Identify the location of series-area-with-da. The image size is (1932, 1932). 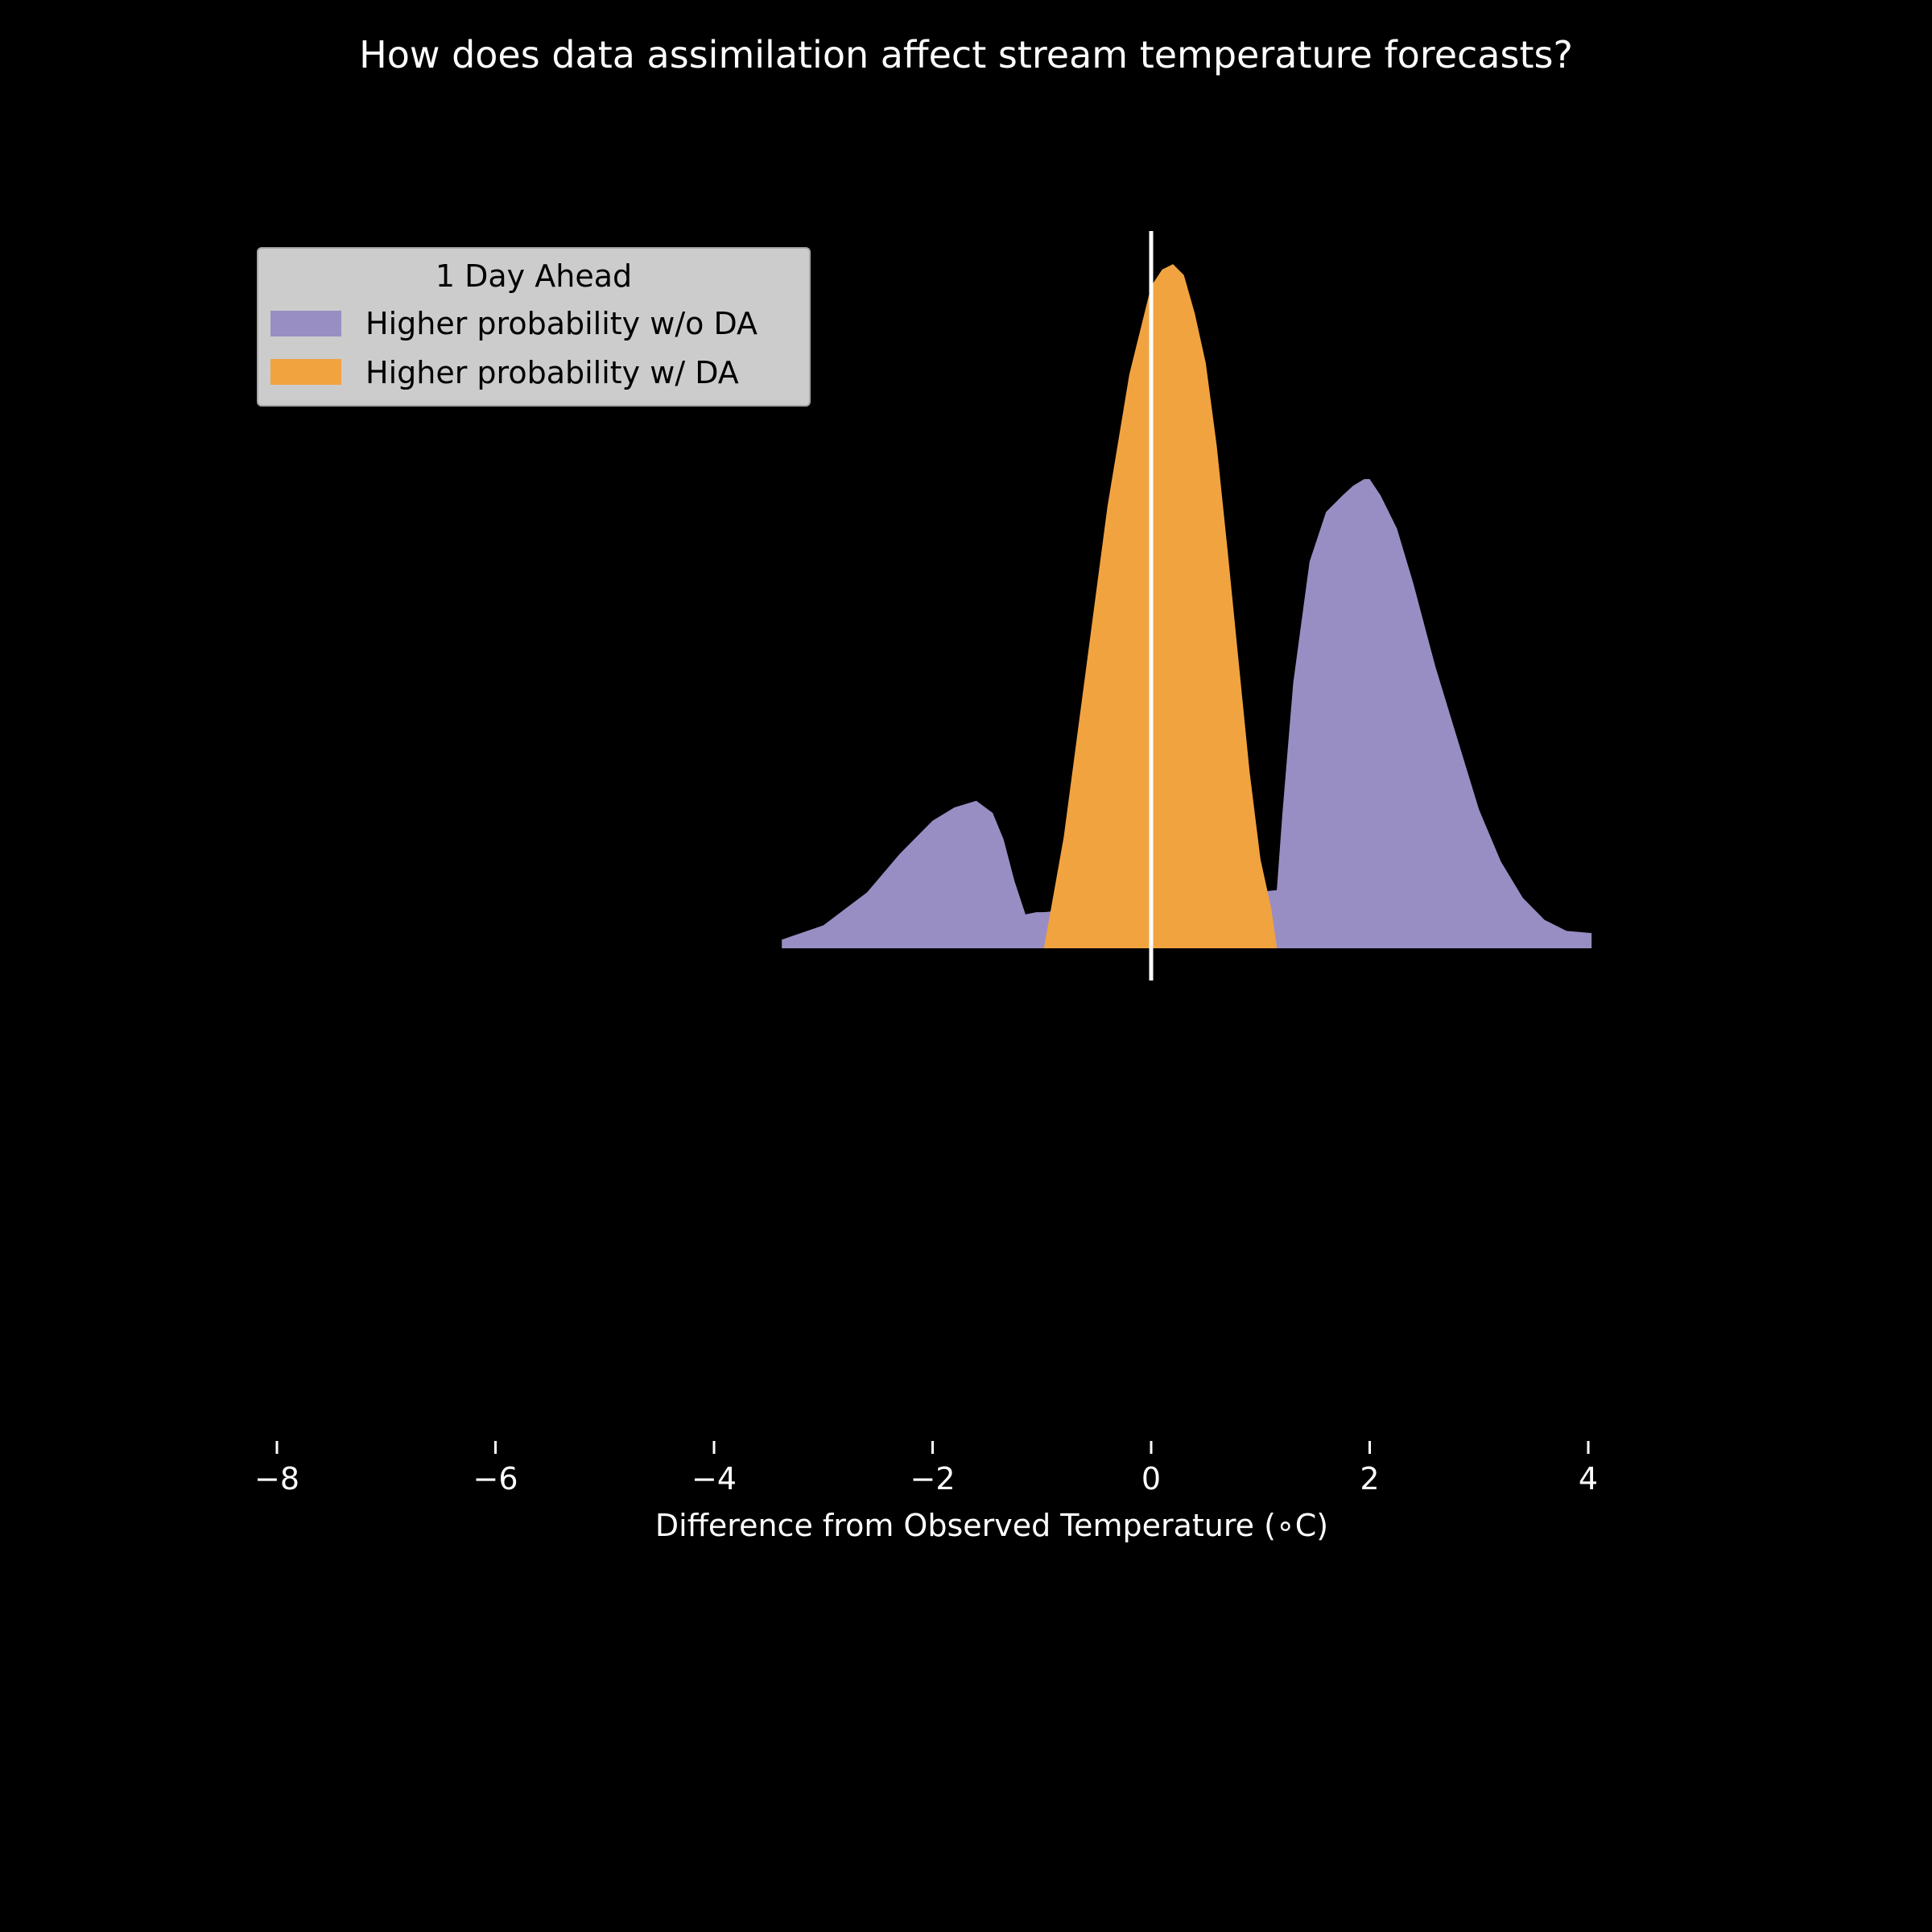
(1161, 606).